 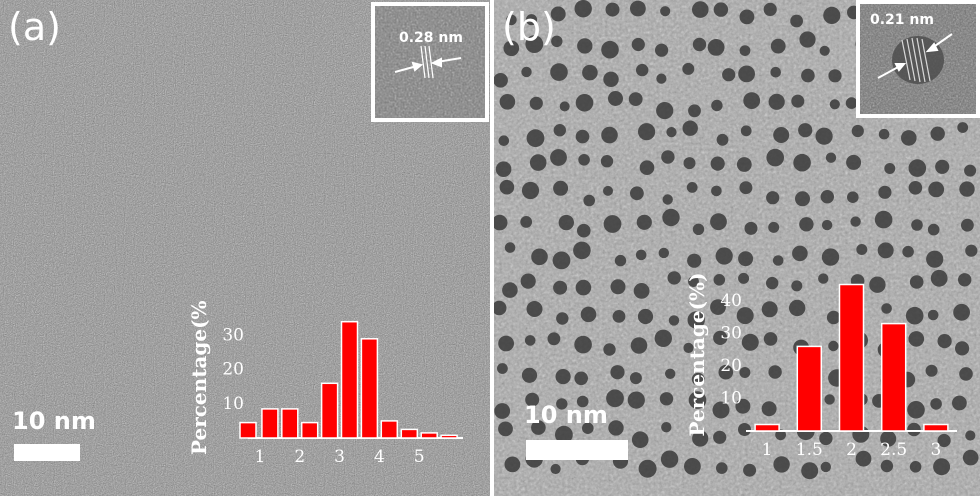 What do you see at coordinates (893, 450) in the screenshot?
I see `histogram-b-x-tick-3: 2.5` at bounding box center [893, 450].